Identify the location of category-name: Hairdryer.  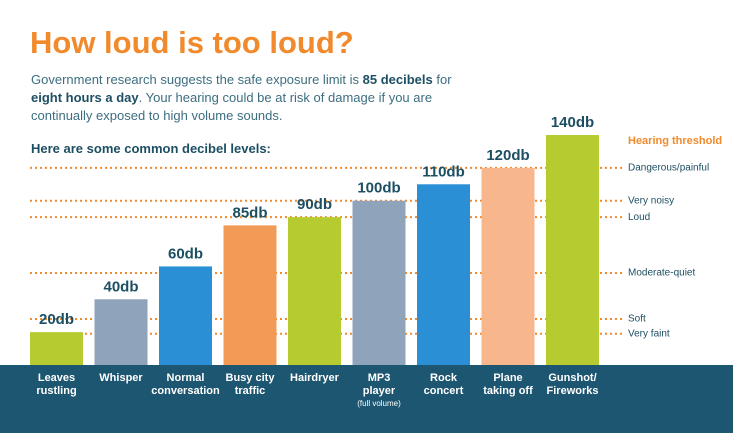
(314, 378).